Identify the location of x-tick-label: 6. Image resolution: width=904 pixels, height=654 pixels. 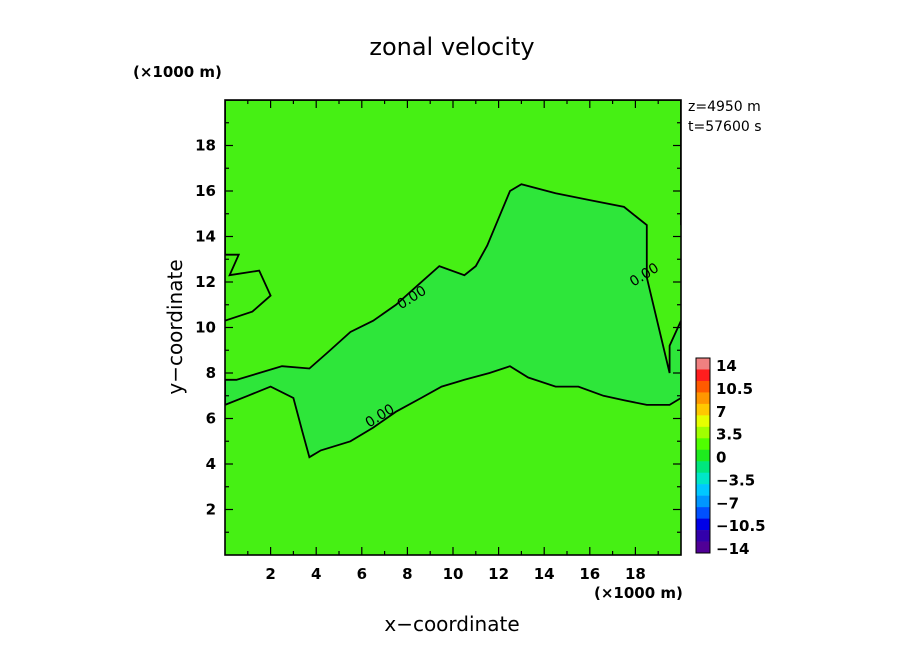
(362, 574).